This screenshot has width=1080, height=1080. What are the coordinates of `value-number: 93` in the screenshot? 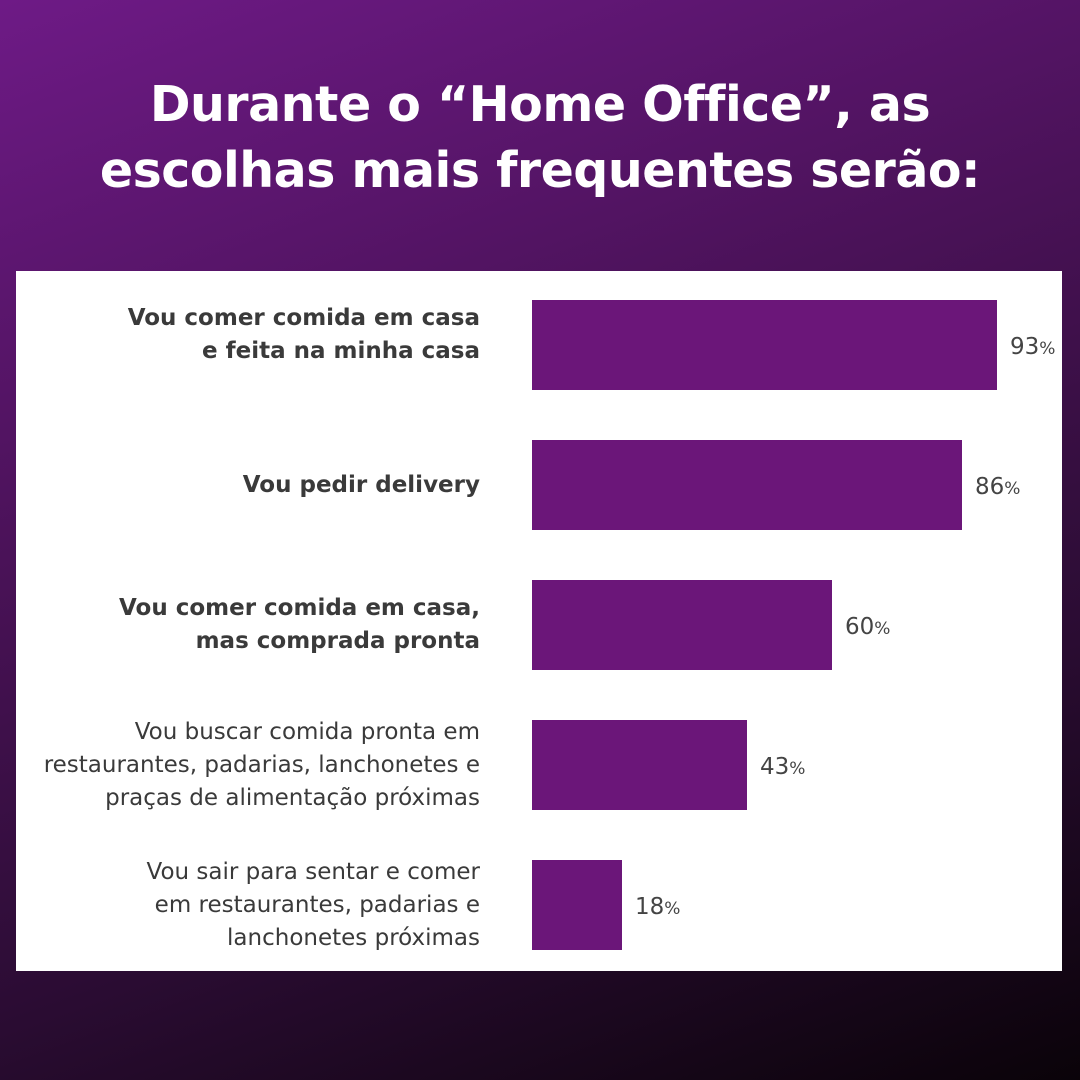 It's located at (1025, 347).